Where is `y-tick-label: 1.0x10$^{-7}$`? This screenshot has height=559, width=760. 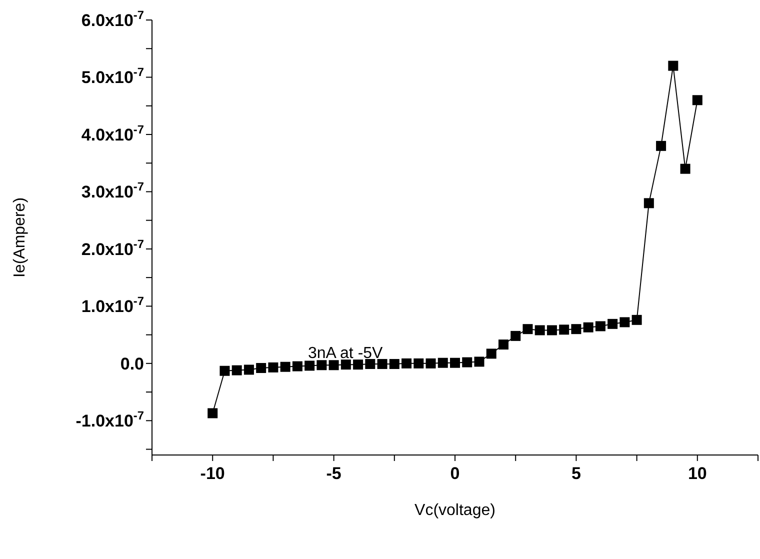
y-tick-label: 1.0x10$^{-7}$ is located at coordinates (112, 305).